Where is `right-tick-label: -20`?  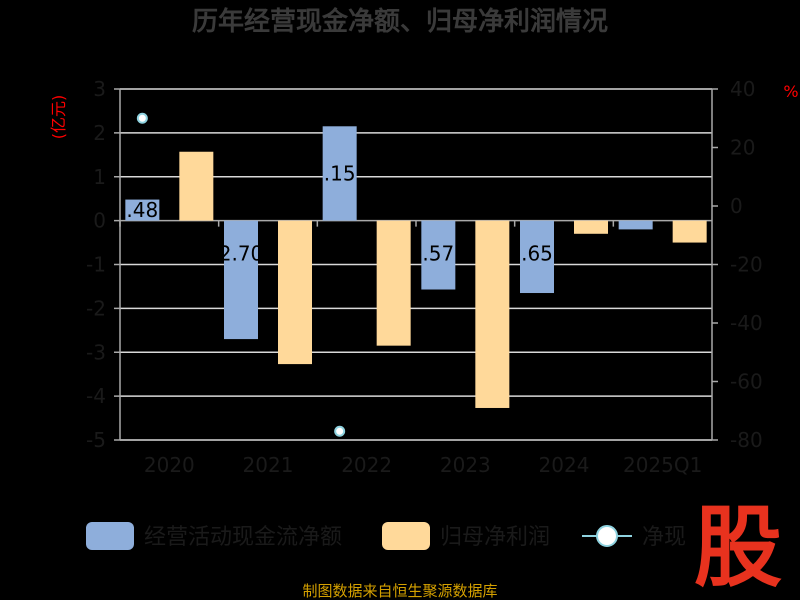 right-tick-label: -20 is located at coordinates (746, 265).